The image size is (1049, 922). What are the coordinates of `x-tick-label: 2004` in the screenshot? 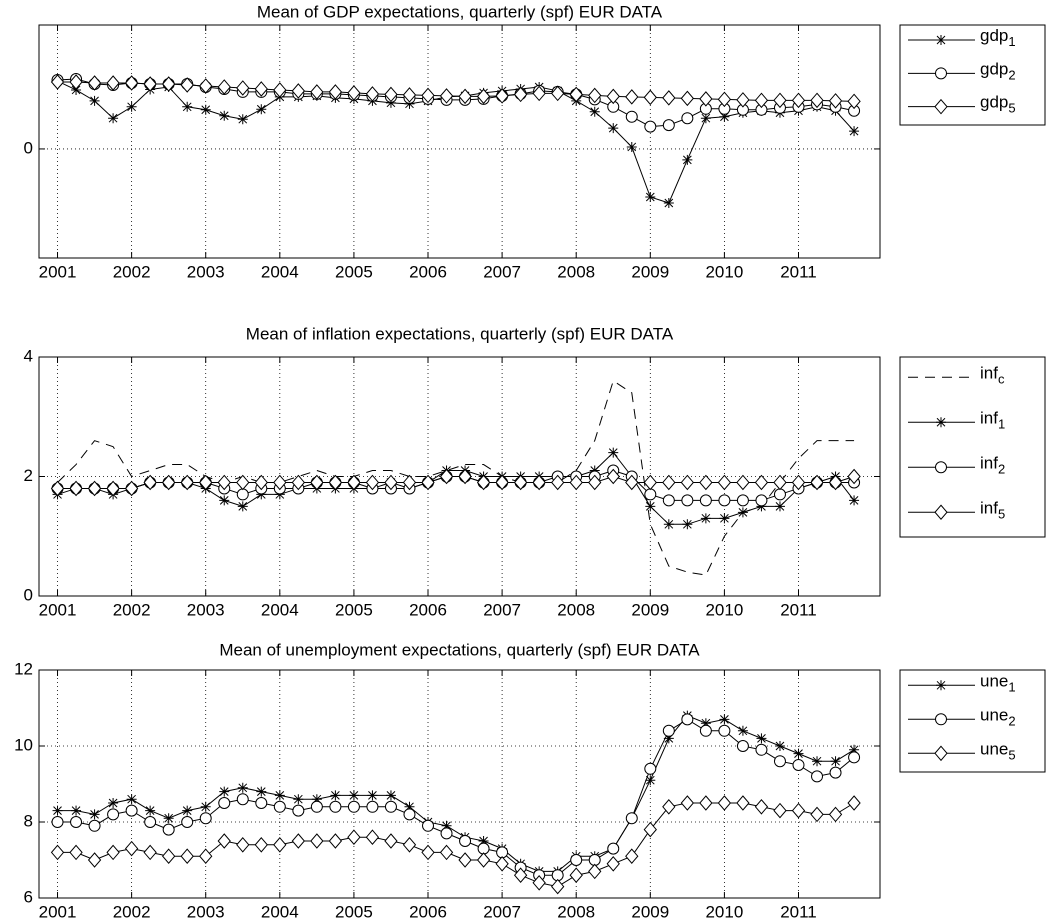 It's located at (280, 271).